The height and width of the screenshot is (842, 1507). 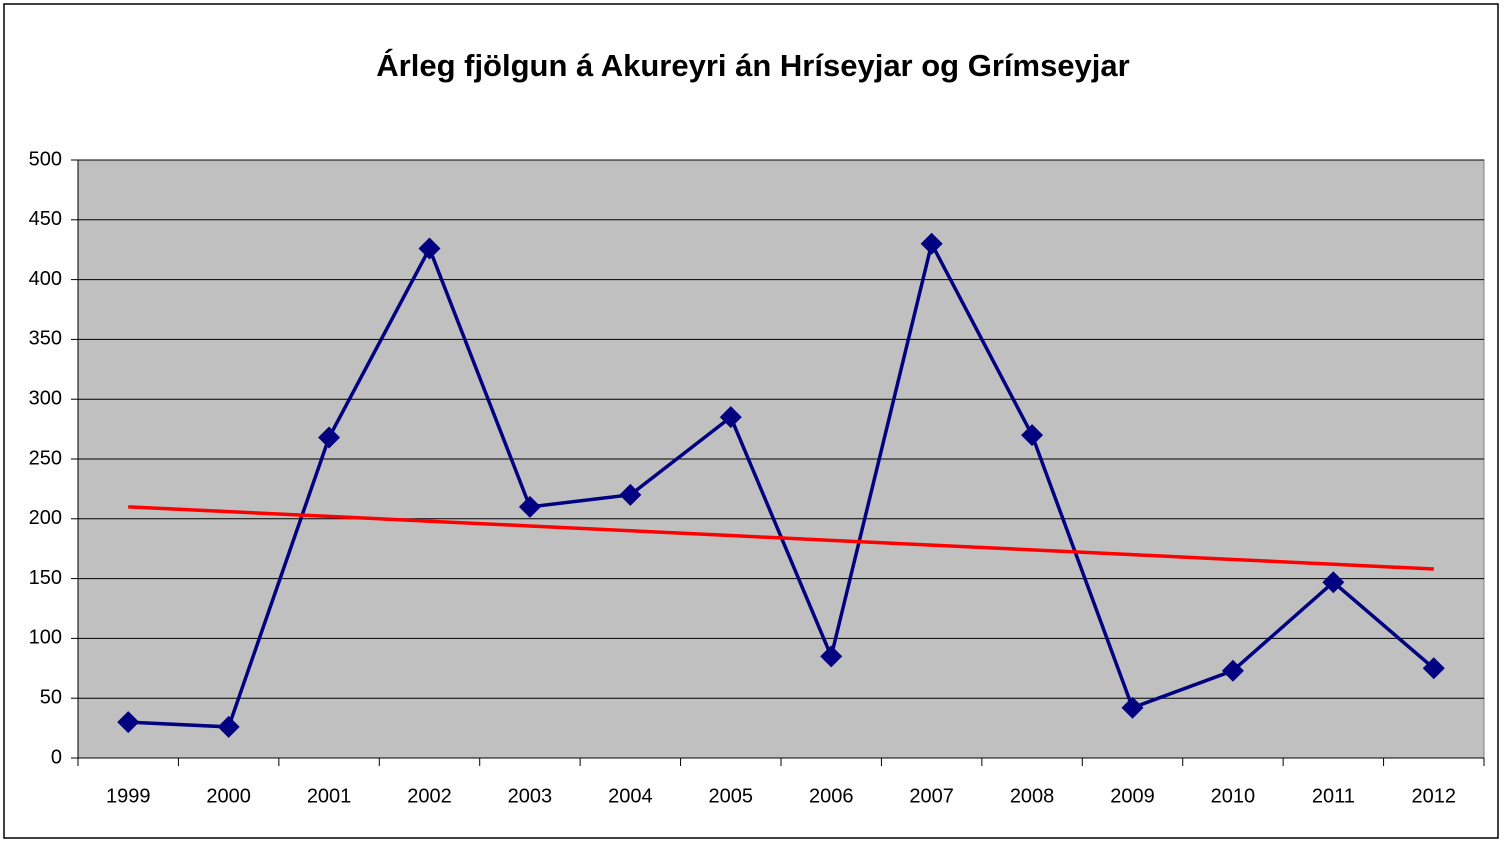 I want to click on y-tick-label: 50, so click(x=51, y=697).